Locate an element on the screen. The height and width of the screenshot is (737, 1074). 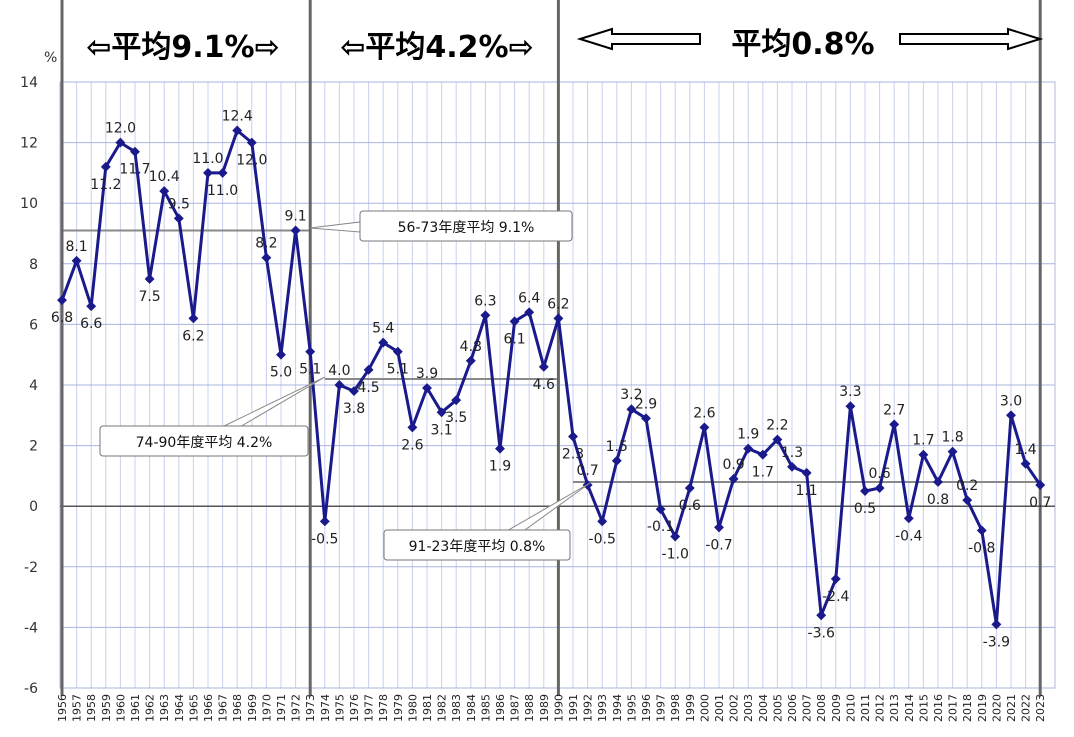
data-label: 3.2 is located at coordinates (631, 395).